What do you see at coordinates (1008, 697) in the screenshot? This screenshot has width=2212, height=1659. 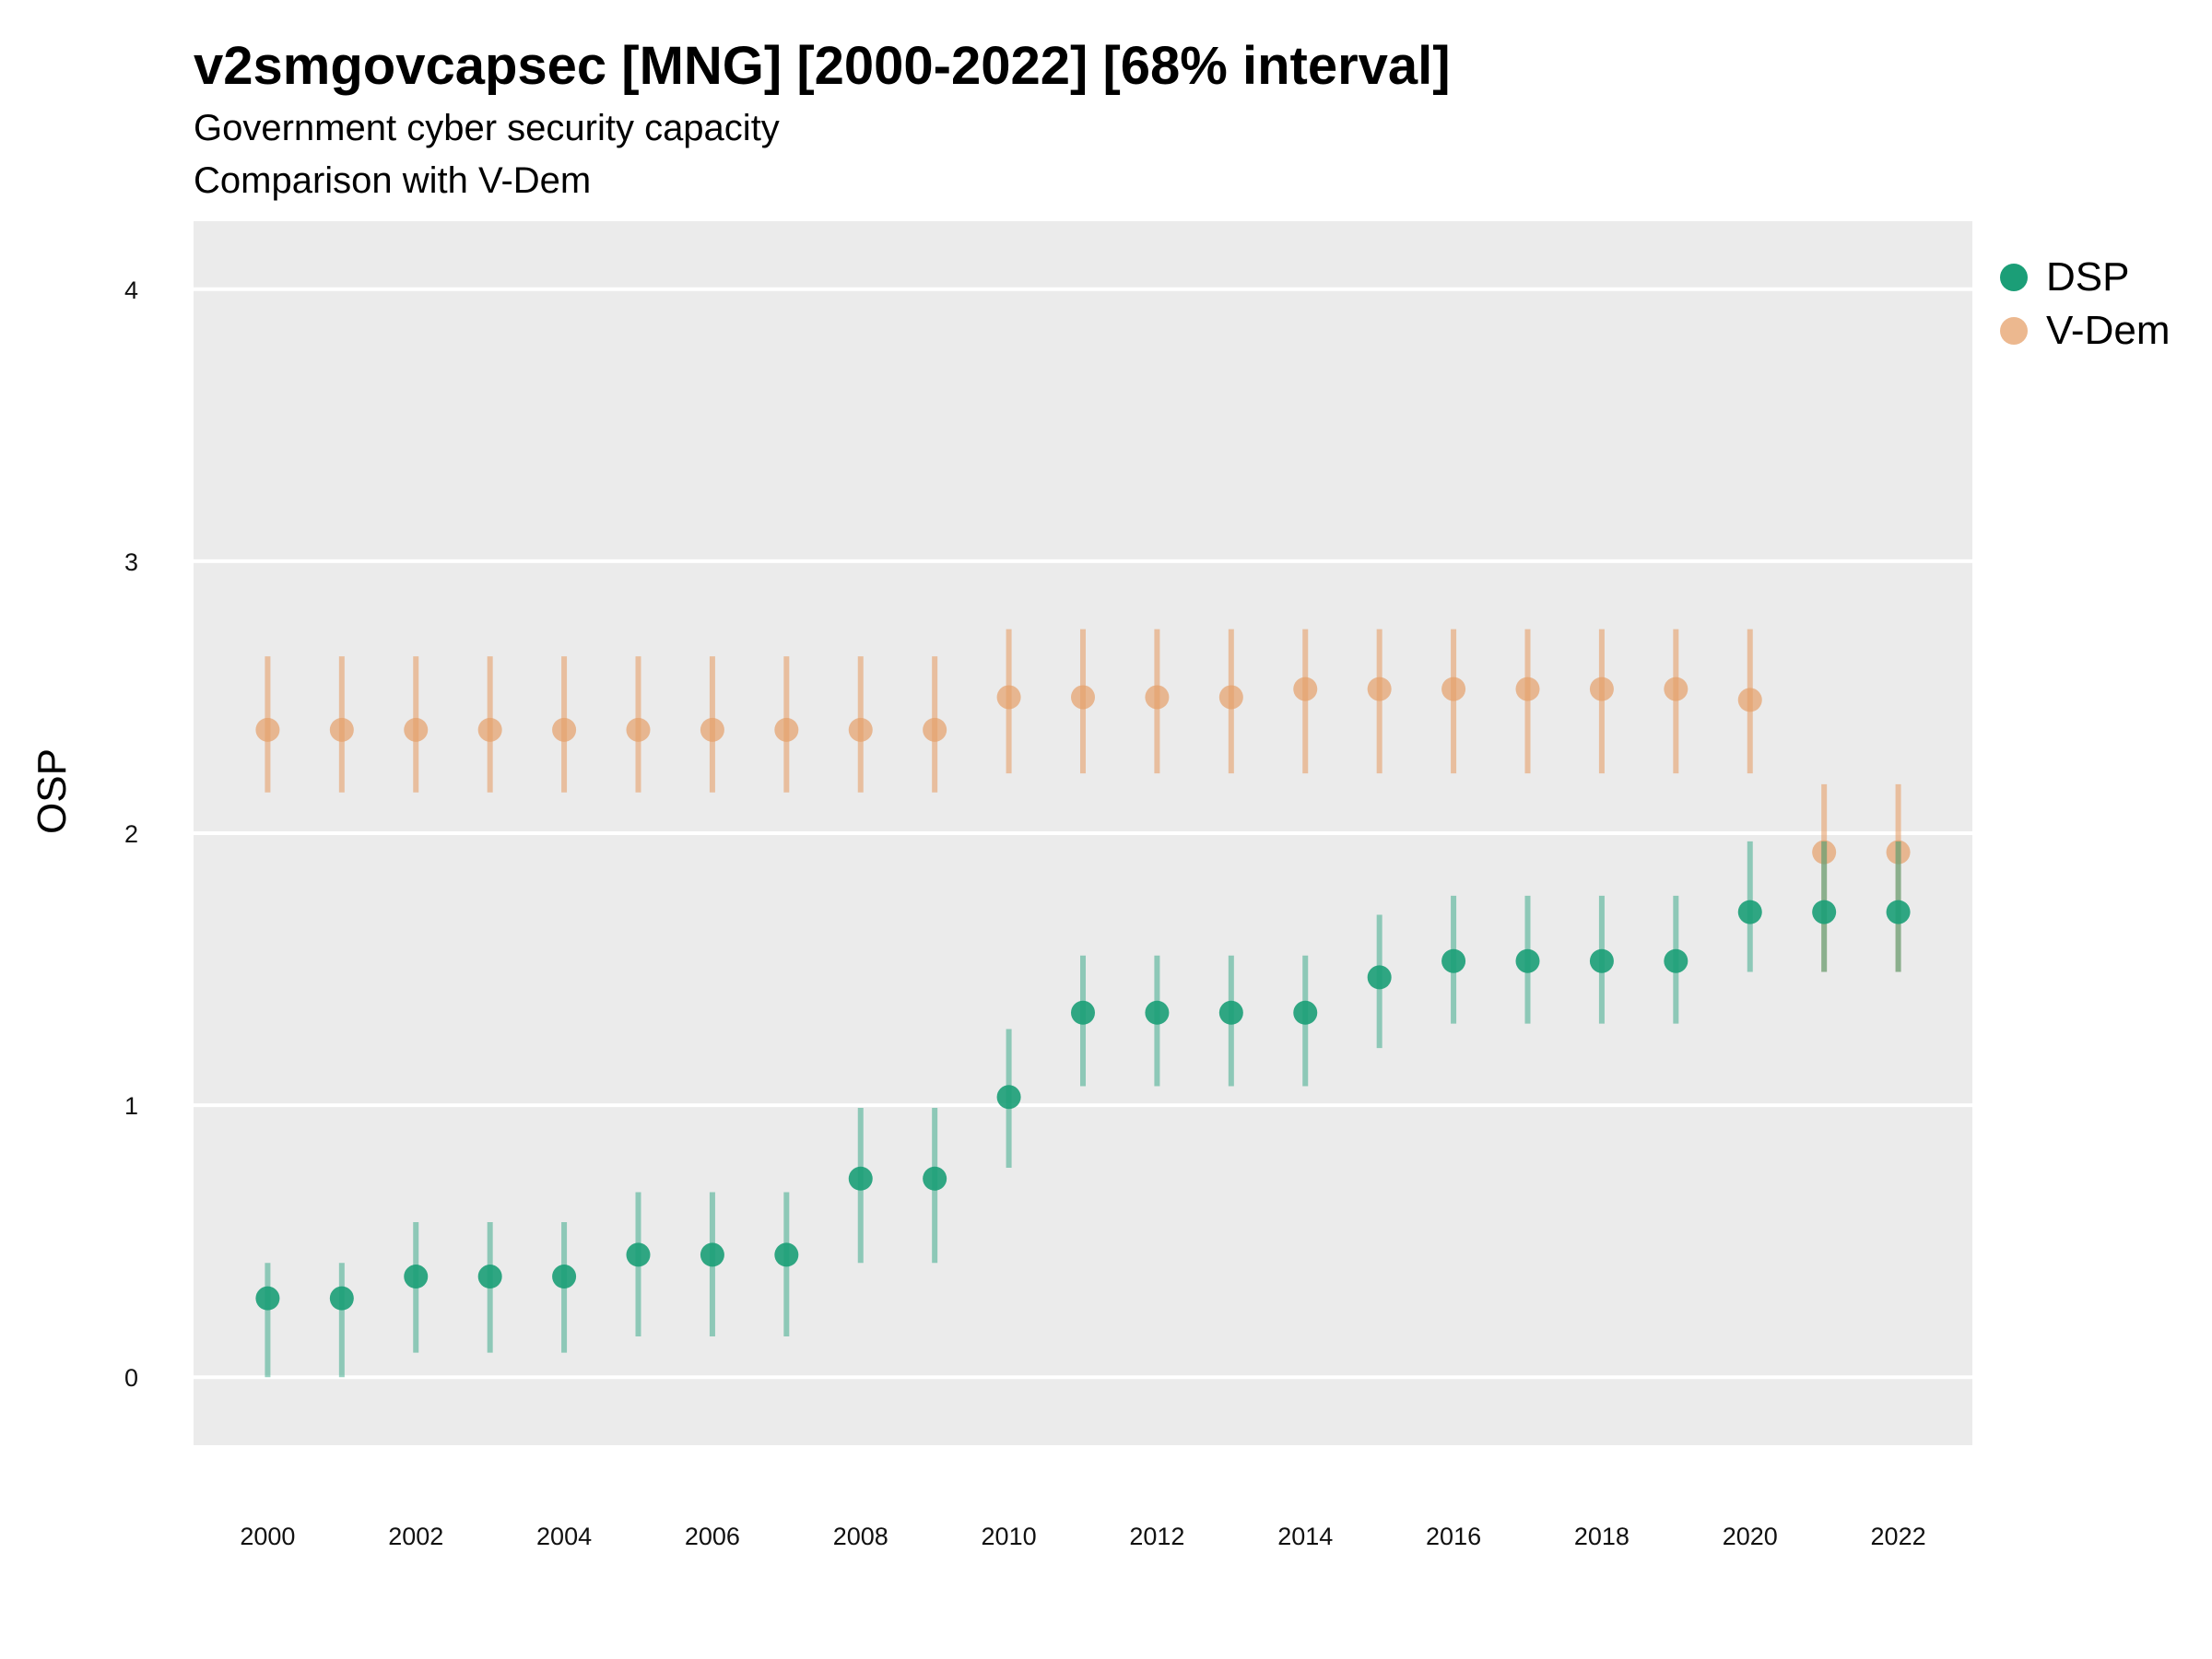 I see `point-vdem-2010` at bounding box center [1008, 697].